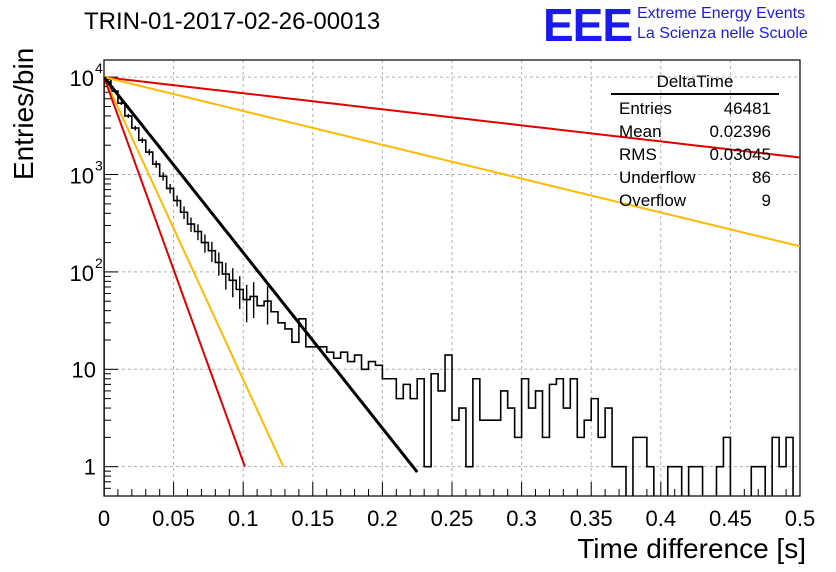 The height and width of the screenshot is (572, 836). What do you see at coordinates (661, 518) in the screenshot?
I see `x-tick-label: 0.4` at bounding box center [661, 518].